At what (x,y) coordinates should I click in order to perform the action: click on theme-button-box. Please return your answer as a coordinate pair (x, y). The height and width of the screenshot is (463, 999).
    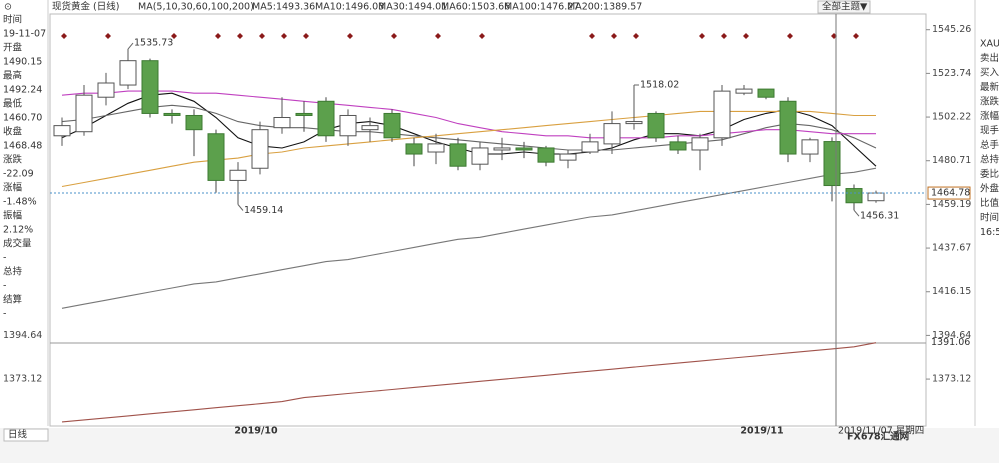
    Looking at the image, I should click on (844, 7).